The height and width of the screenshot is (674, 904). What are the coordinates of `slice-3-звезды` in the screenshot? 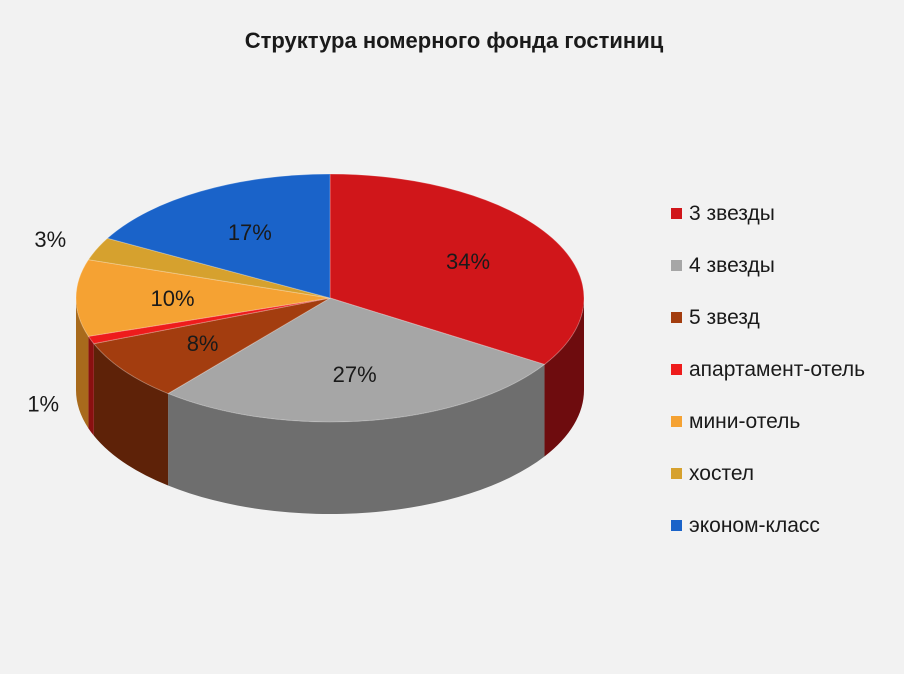 It's located at (457, 269).